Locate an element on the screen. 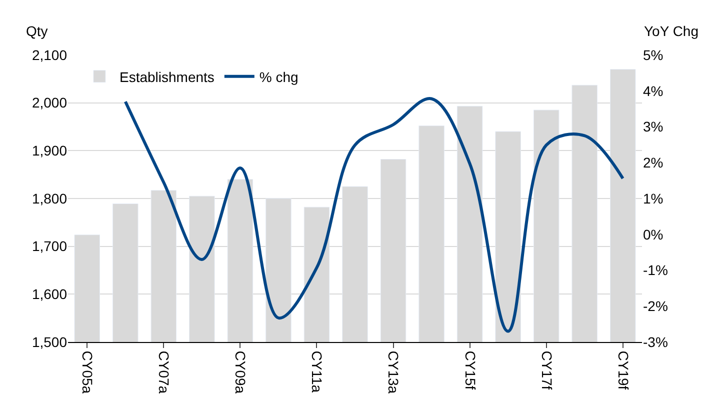  y2-tick-label: 3% is located at coordinates (653, 126).